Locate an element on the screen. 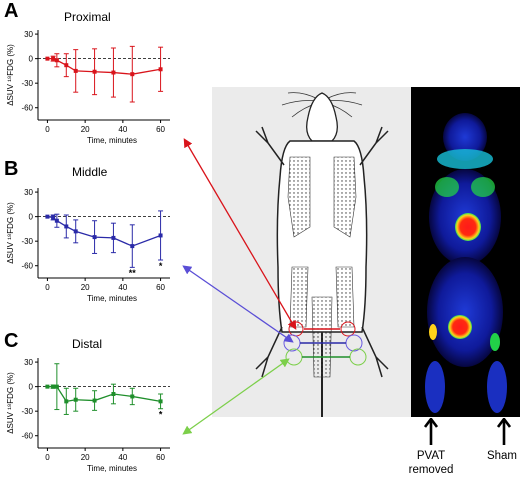 Image resolution: width=520 pixels, height=480 pixels. significance-marker: ** is located at coordinates (133, 273).